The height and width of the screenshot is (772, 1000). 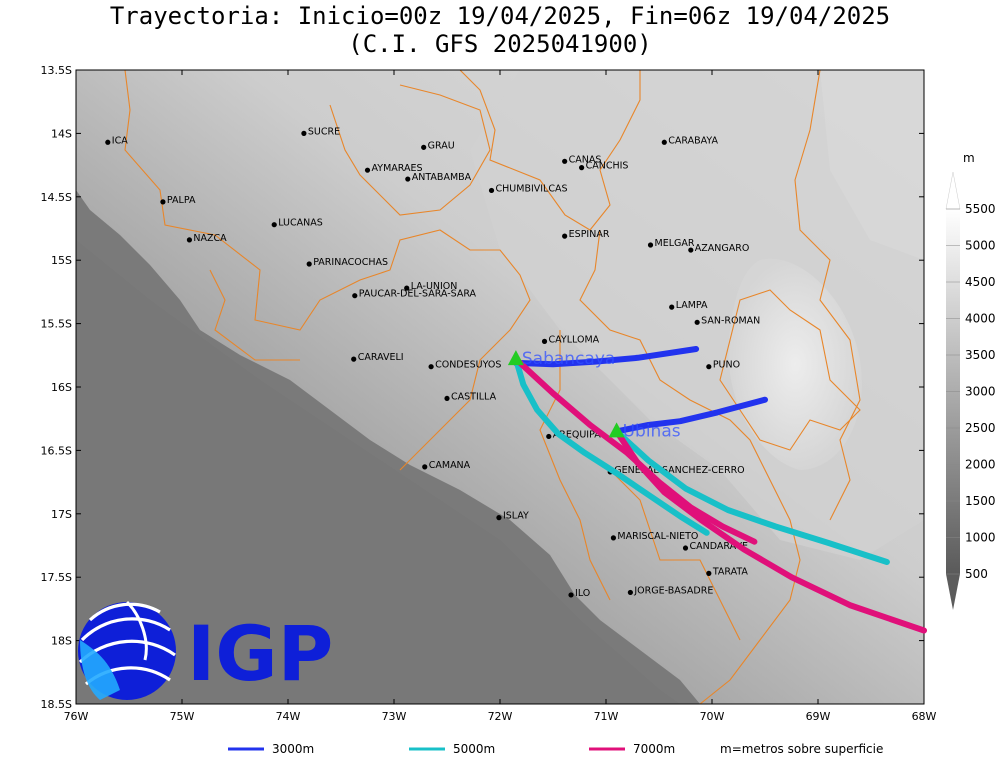 I want to click on colorbar-tick-label: 3500, so click(x=980, y=355).